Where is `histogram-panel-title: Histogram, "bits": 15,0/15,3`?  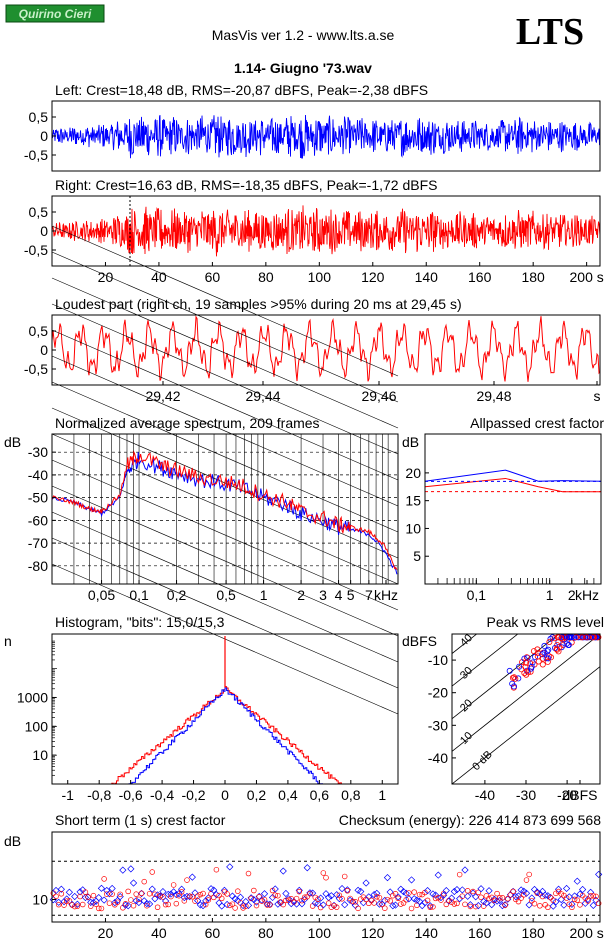
histogram-panel-title: Histogram, "bits": 15,0/15,3 is located at coordinates (140, 622).